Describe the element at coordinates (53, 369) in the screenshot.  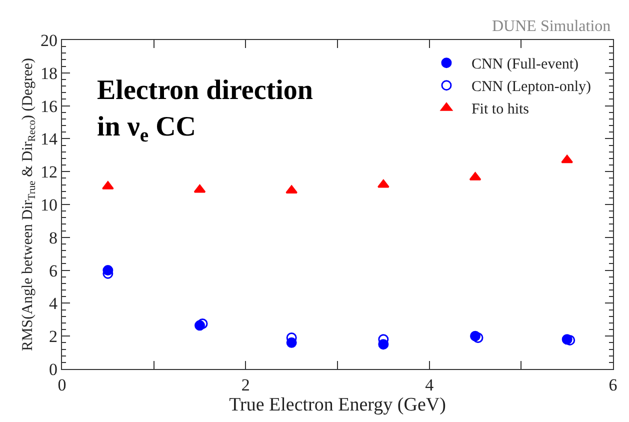
I see `y-tick-label: 0` at that location.